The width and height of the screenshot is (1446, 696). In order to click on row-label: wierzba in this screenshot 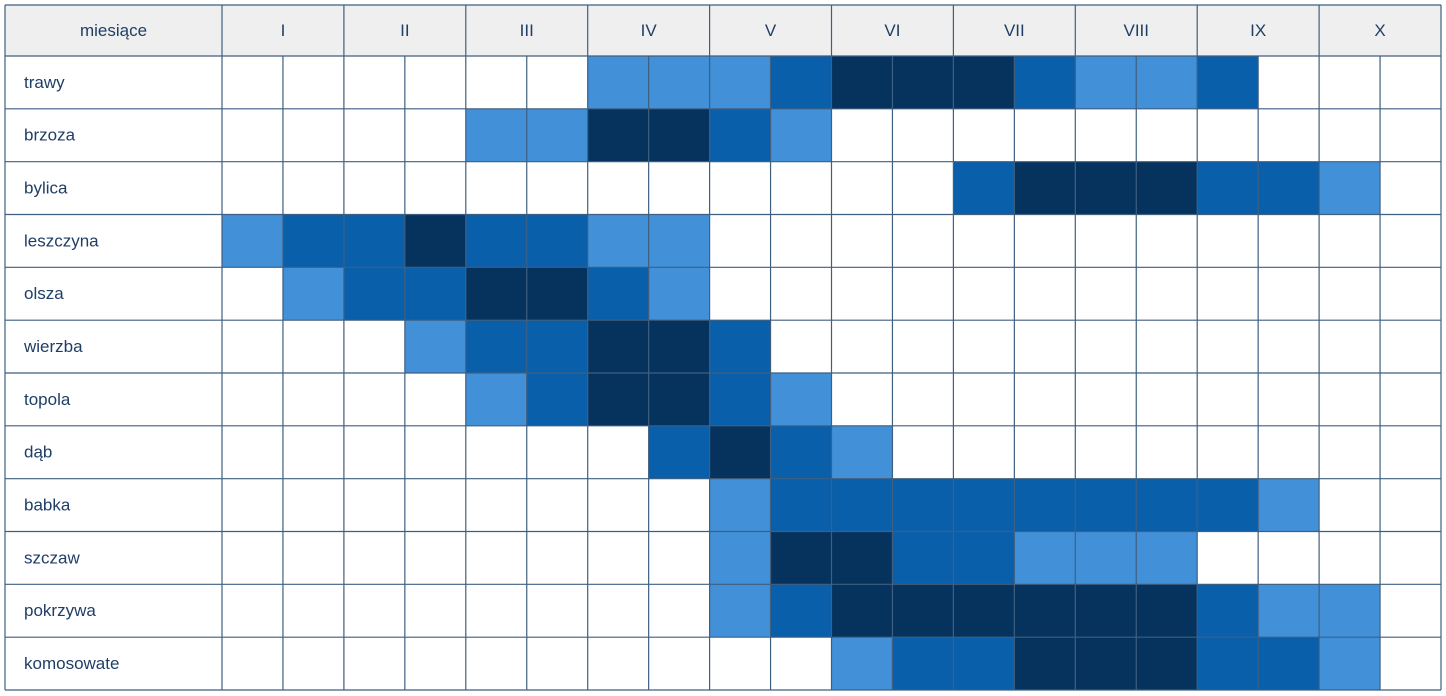, I will do `click(53, 346)`.